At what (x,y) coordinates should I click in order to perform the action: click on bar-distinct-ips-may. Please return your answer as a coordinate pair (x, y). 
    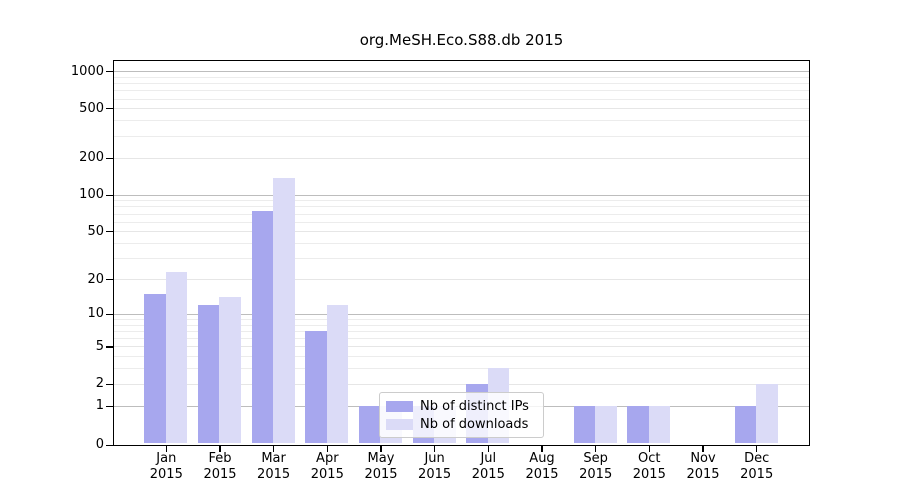
    Looking at the image, I should click on (369, 424).